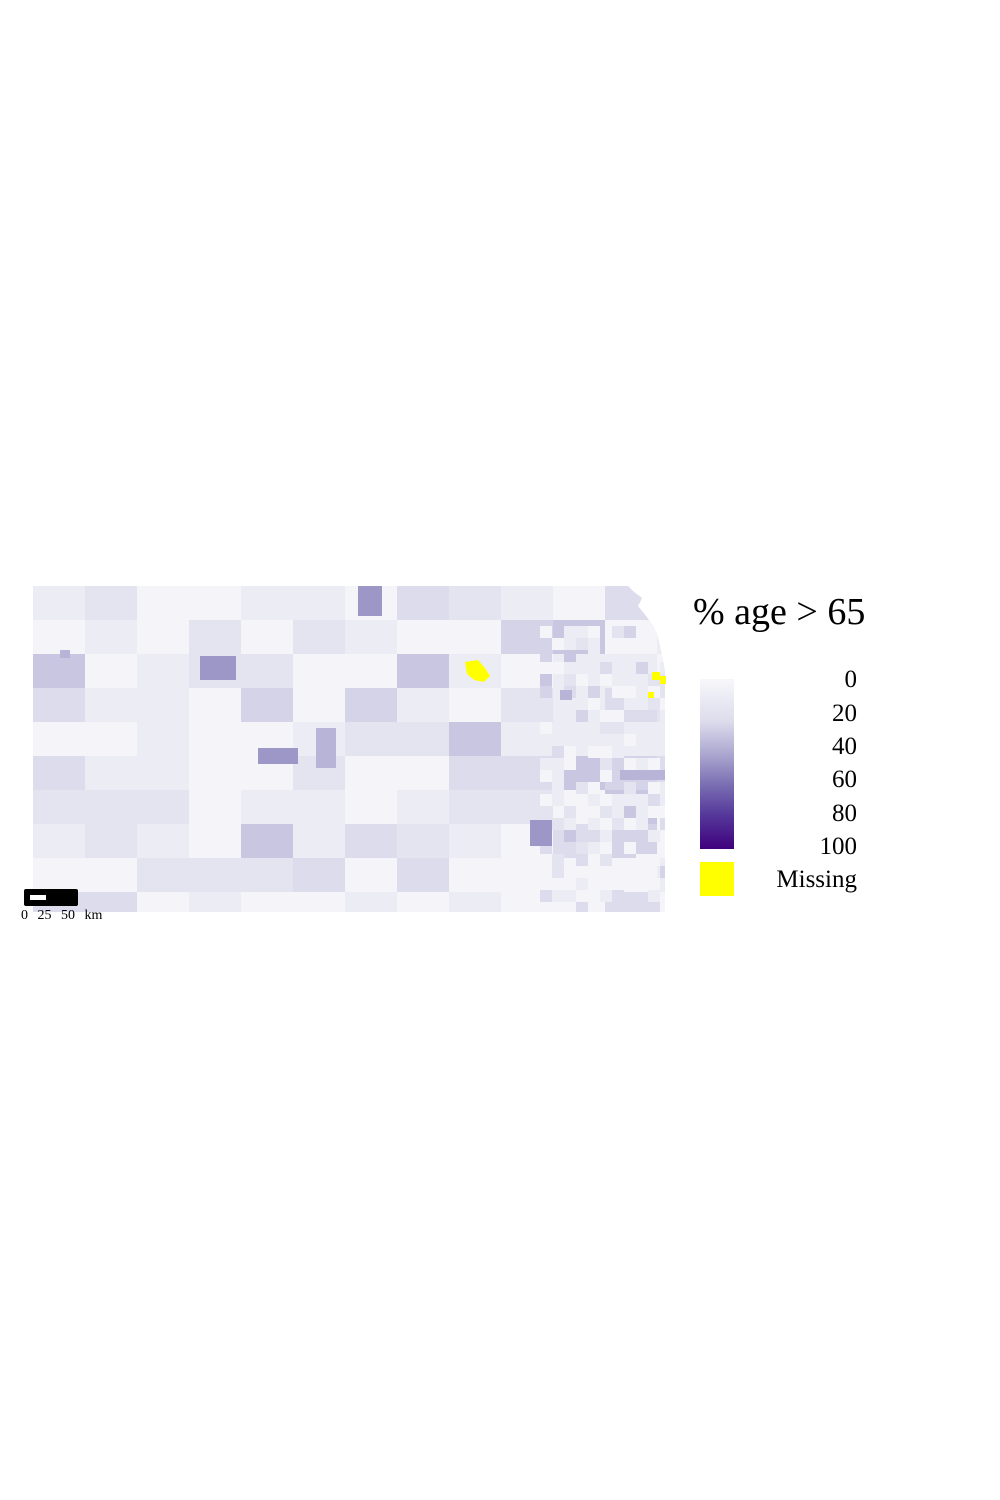 The height and width of the screenshot is (1500, 1000). What do you see at coordinates (844, 813) in the screenshot?
I see `legend-tick-label: 80` at bounding box center [844, 813].